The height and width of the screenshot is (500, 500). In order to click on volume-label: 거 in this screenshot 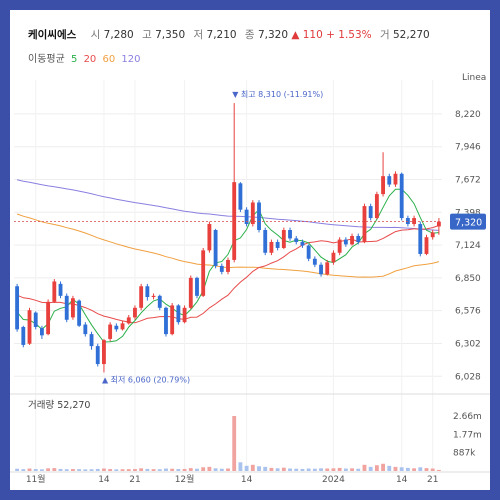, I will do `click(384, 35)`.